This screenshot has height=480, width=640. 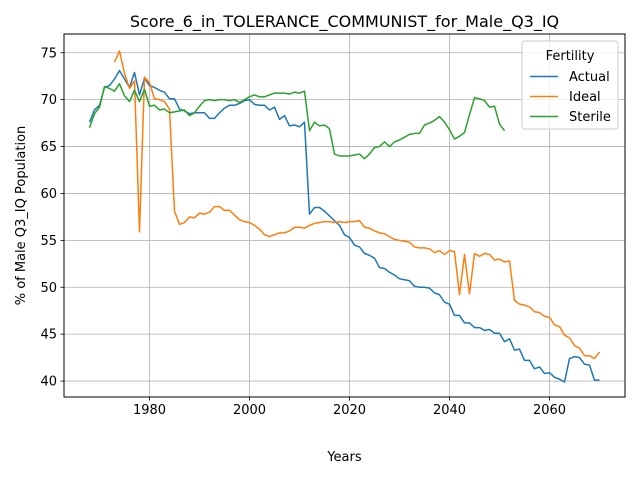 I want to click on legend-entries: Actual Ideal Sterile, so click(x=570, y=97).